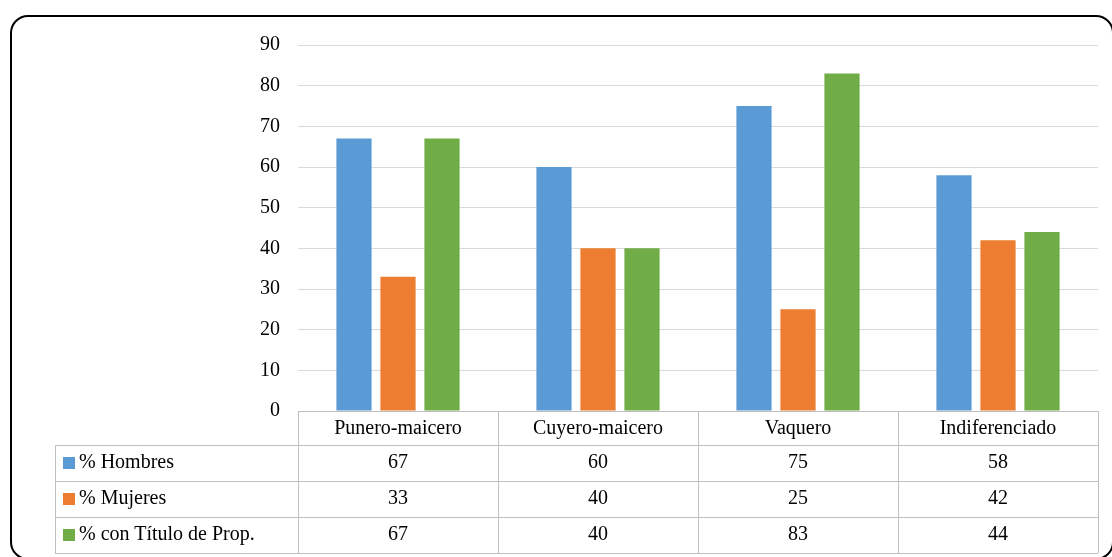 The height and width of the screenshot is (557, 1112). I want to click on data-label: 44, so click(998, 533).